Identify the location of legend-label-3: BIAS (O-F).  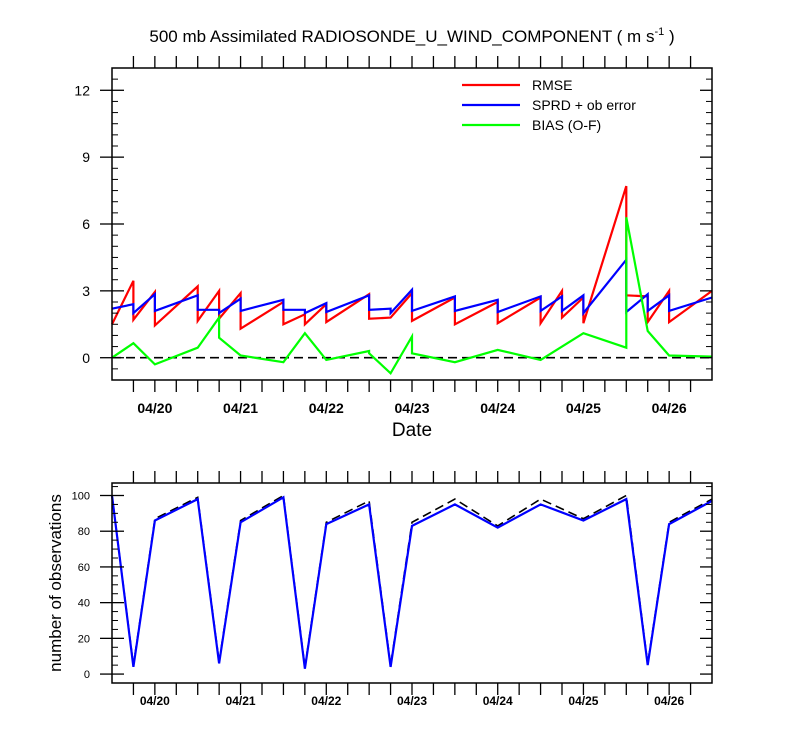
(566, 125).